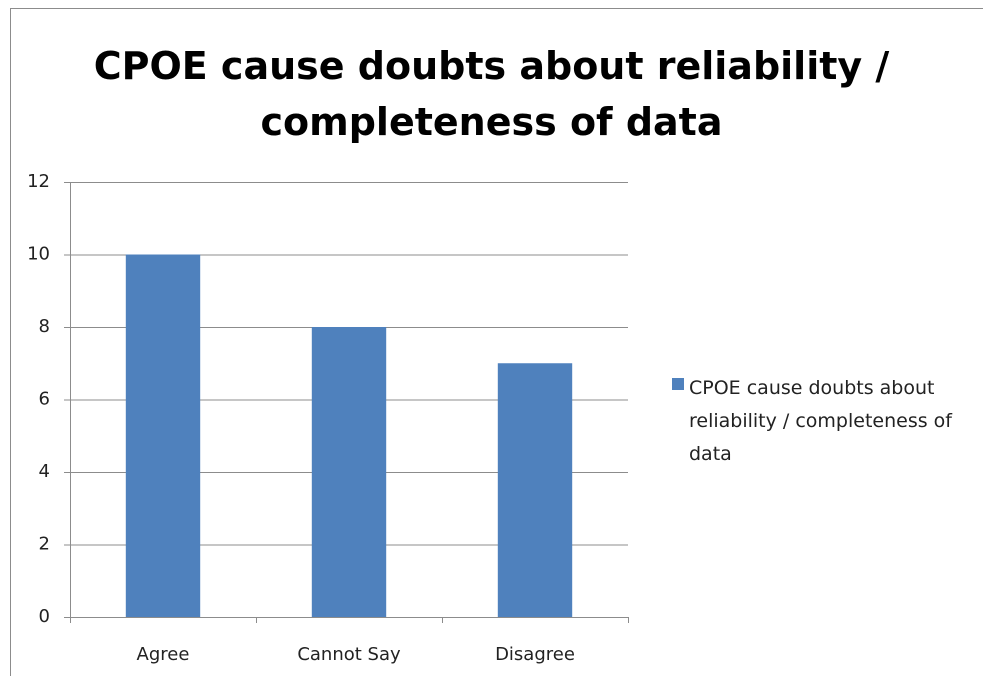 This screenshot has height=676, width=983. Describe the element at coordinates (38, 254) in the screenshot. I see `y-tick-label: 10` at that location.